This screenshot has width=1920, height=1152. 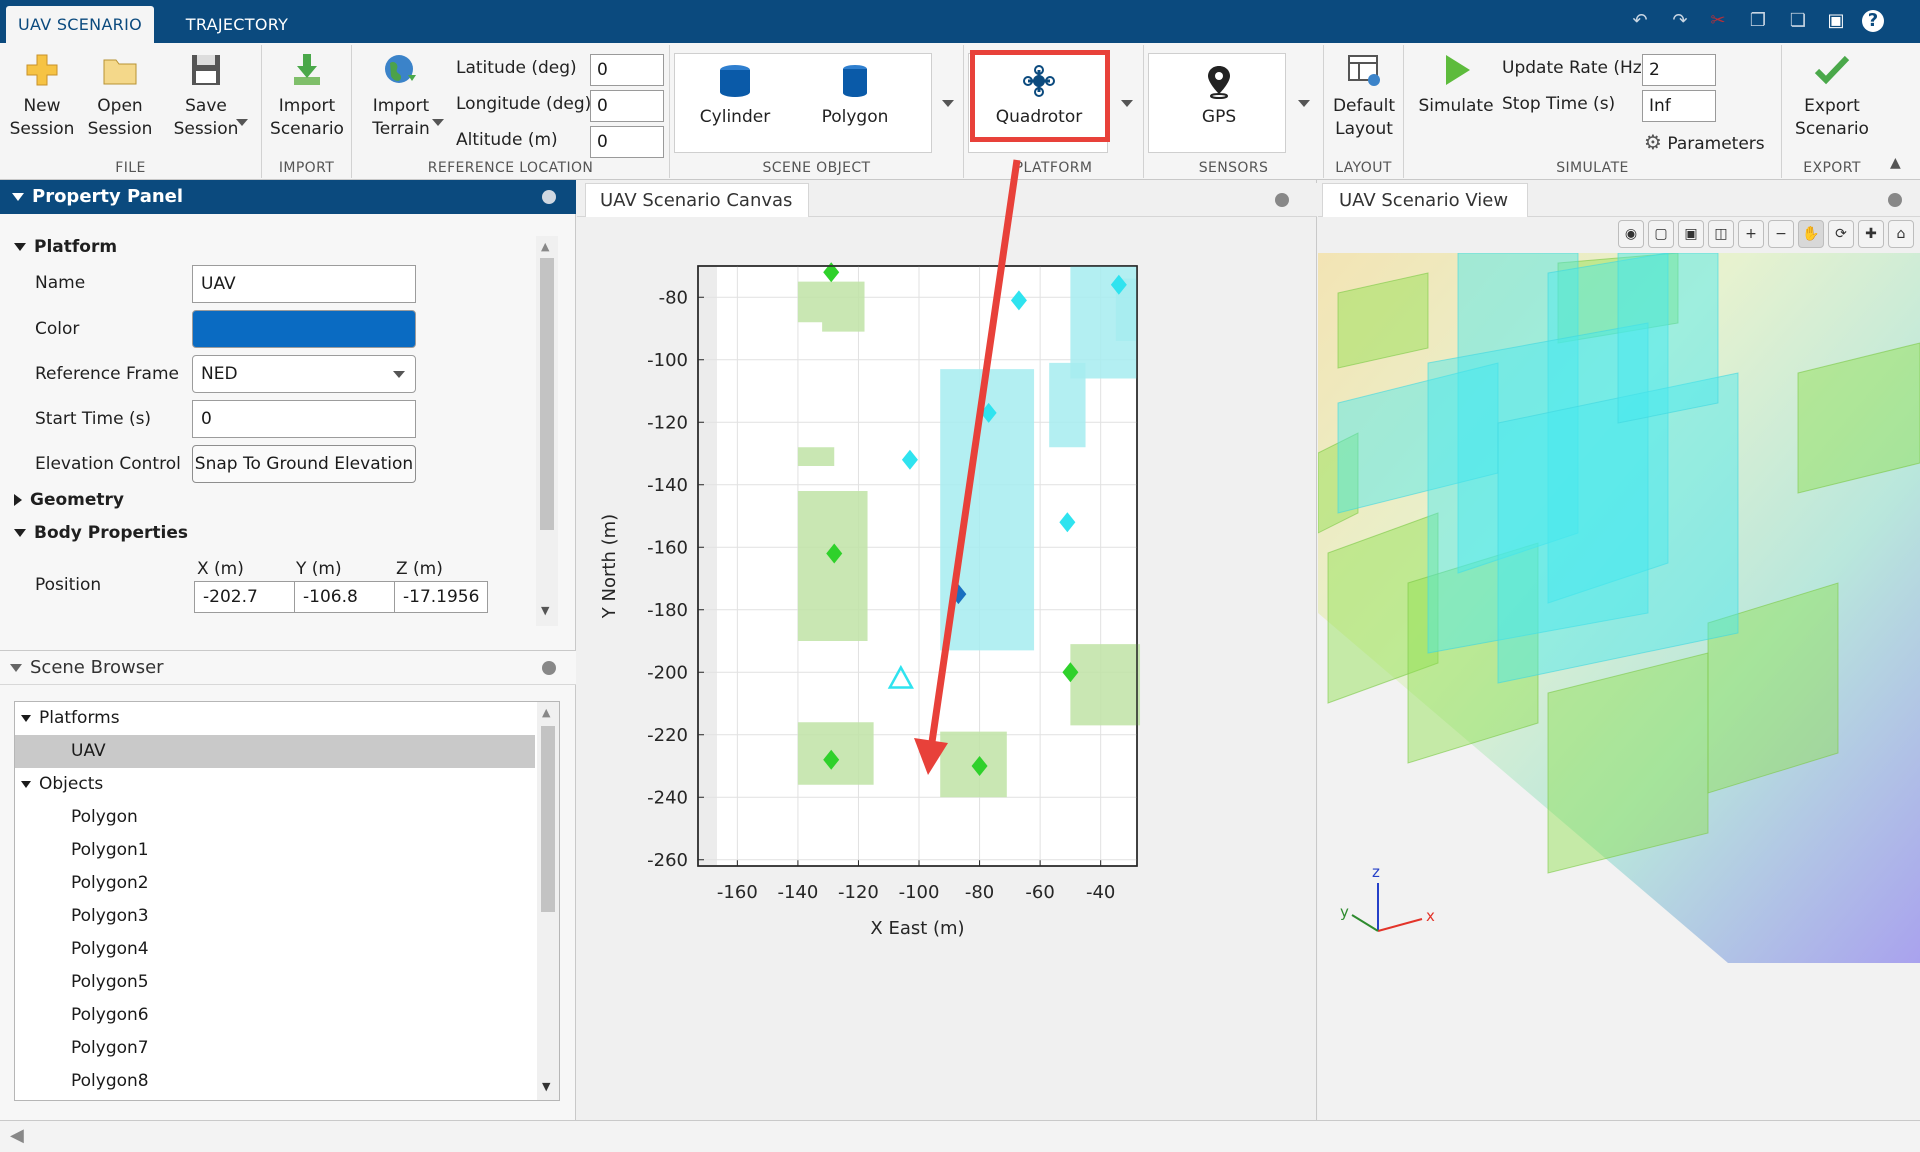 I want to click on home-icon: ⌂, so click(x=1901, y=234).